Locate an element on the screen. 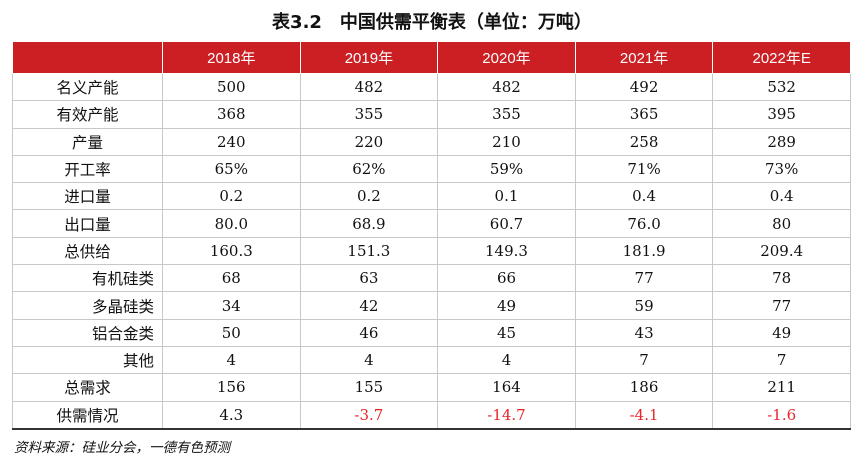 This screenshot has height=464, width=864. table-row: 铝合金类 50 46 45 43 49 is located at coordinates (431, 332).